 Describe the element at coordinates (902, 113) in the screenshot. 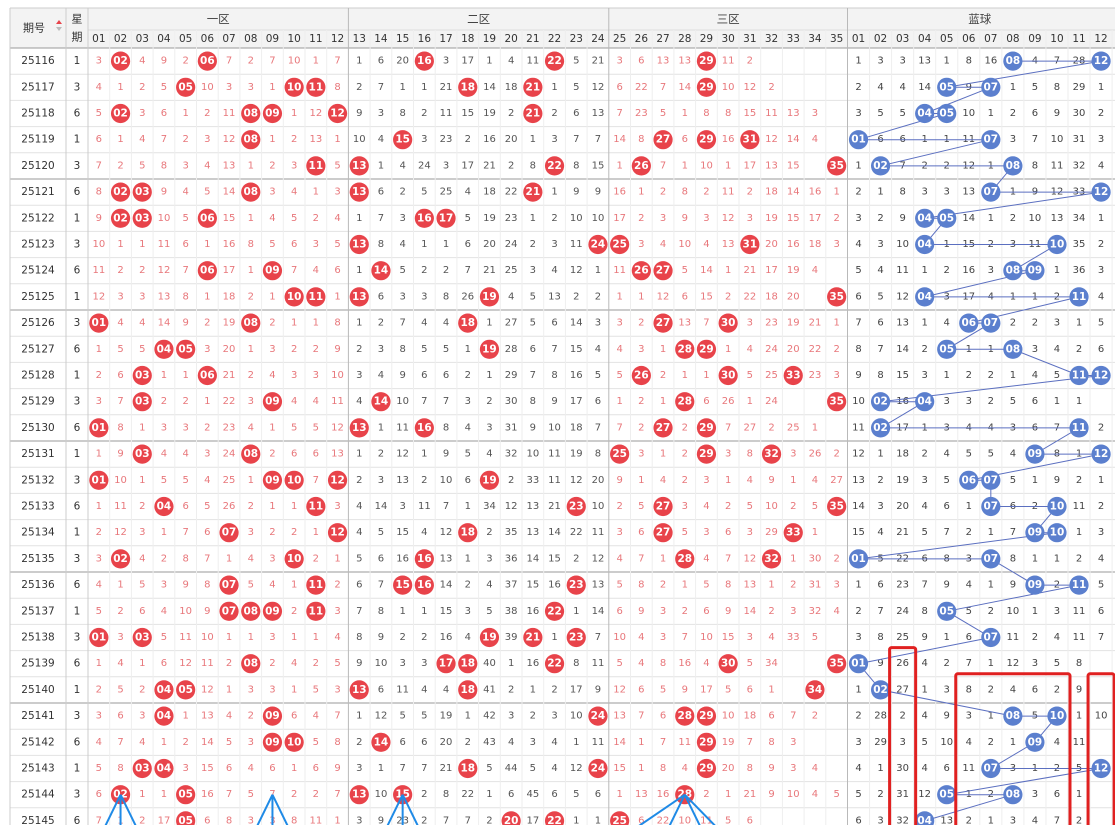

I see `blue-miss-value: 5` at that location.